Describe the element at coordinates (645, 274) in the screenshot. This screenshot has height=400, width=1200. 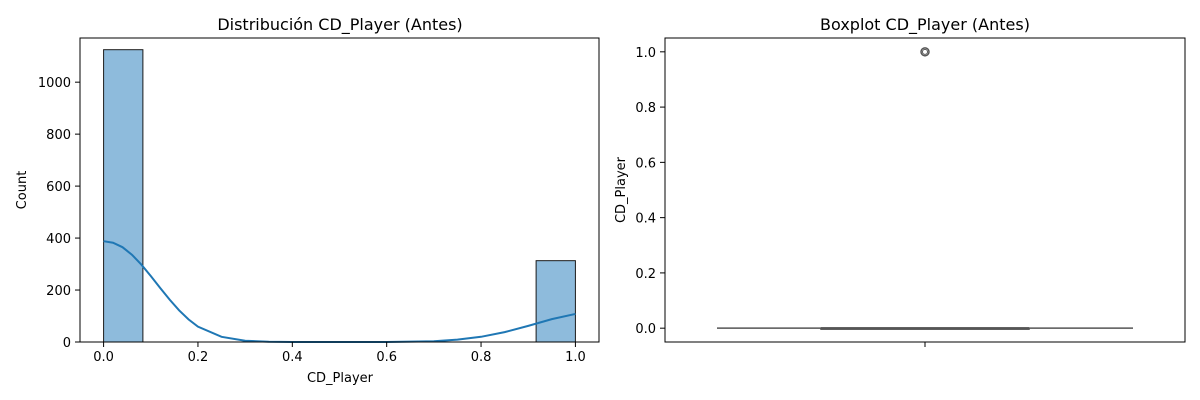
I see `boxplot-y-tick-label: 0.2` at that location.